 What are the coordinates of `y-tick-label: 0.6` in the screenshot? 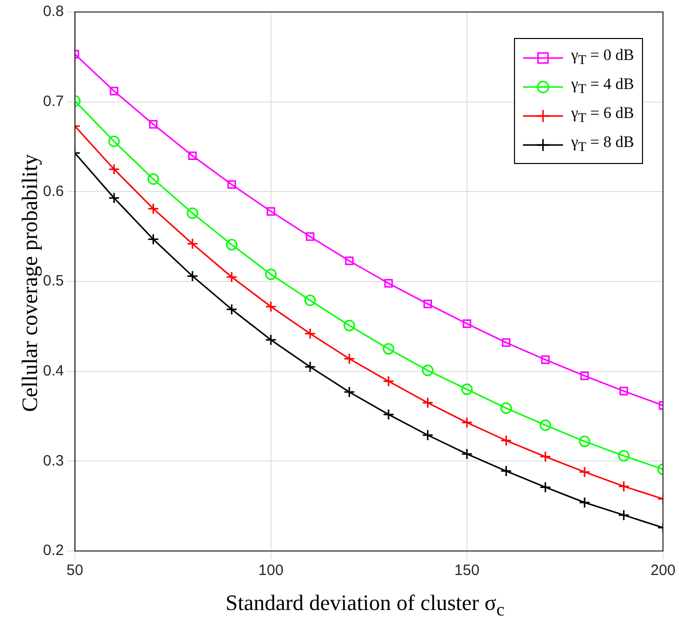 It's located at (53, 191).